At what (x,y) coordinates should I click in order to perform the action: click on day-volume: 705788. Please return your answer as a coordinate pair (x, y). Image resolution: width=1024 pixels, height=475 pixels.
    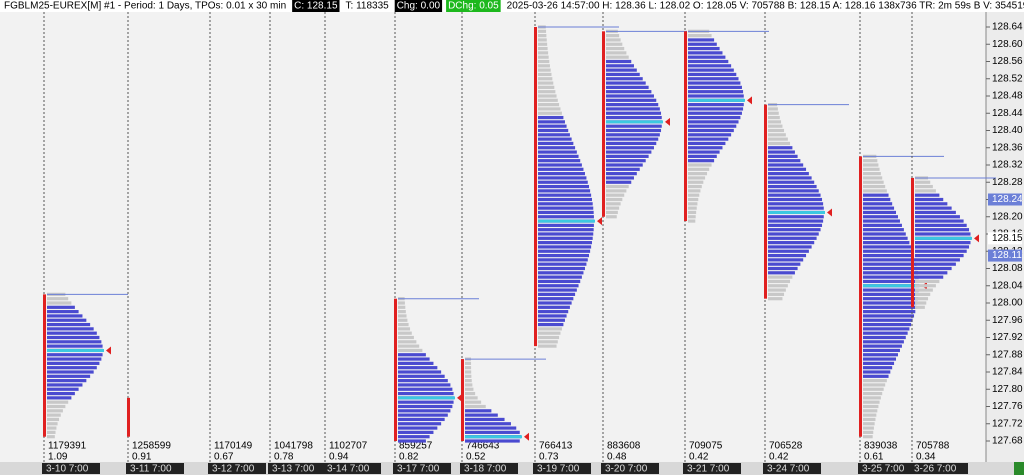
    Looking at the image, I should click on (933, 446).